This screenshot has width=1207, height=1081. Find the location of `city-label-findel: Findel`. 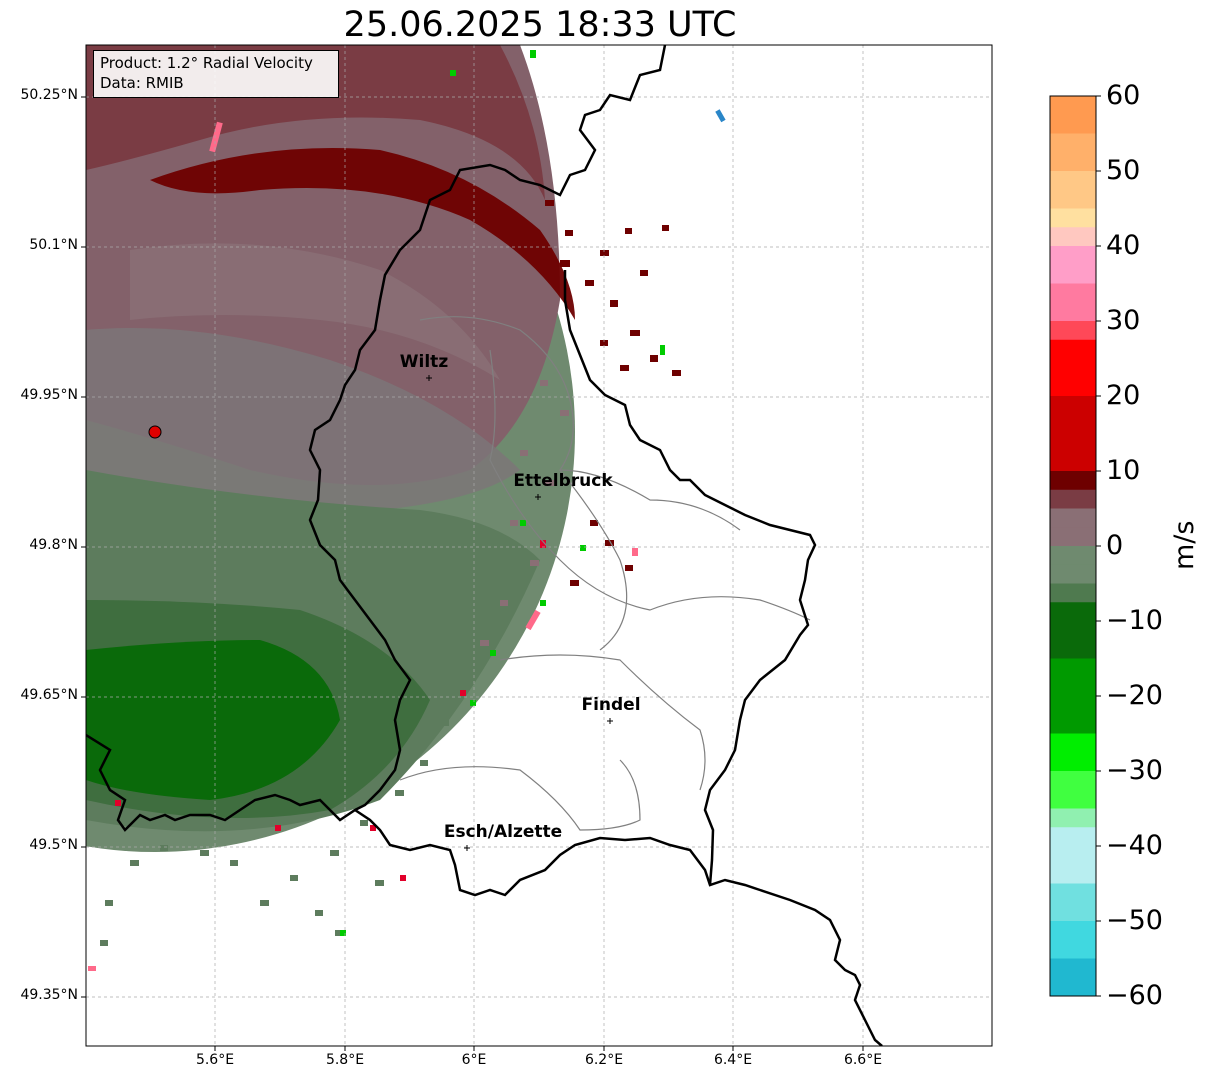

city-label-findel: Findel is located at coordinates (611, 705).